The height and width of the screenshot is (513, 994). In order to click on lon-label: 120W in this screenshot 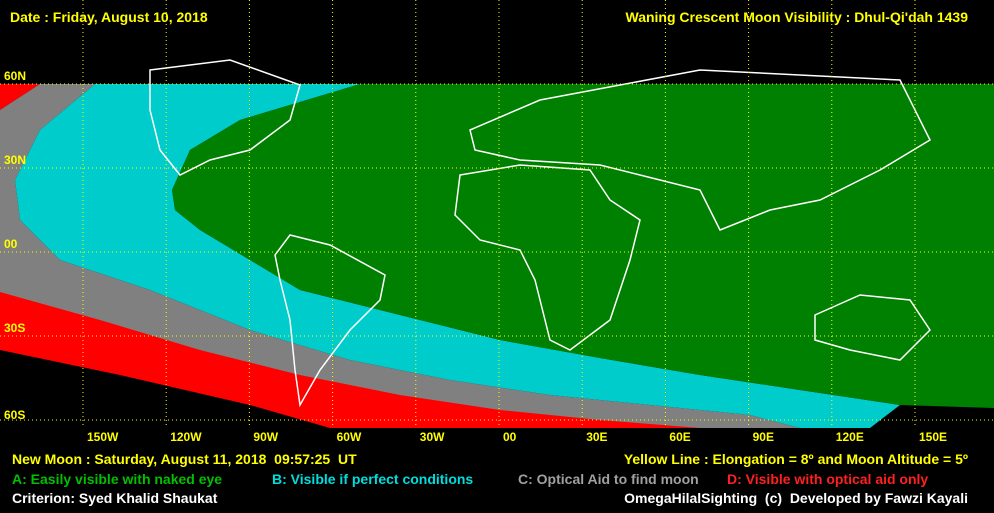, I will do `click(186, 437)`.